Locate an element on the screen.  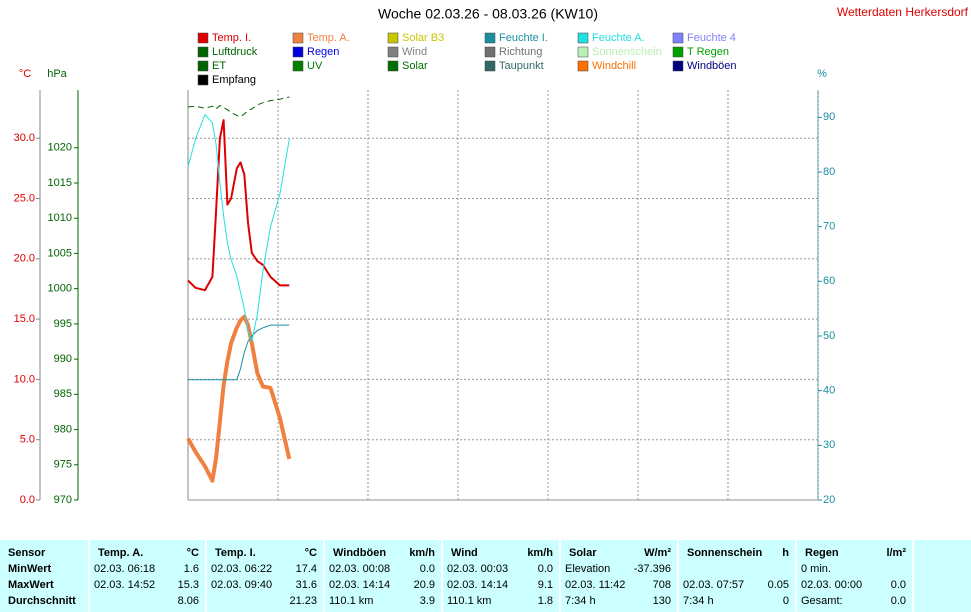
cell-text: MaxWert is located at coordinates (31, 585).